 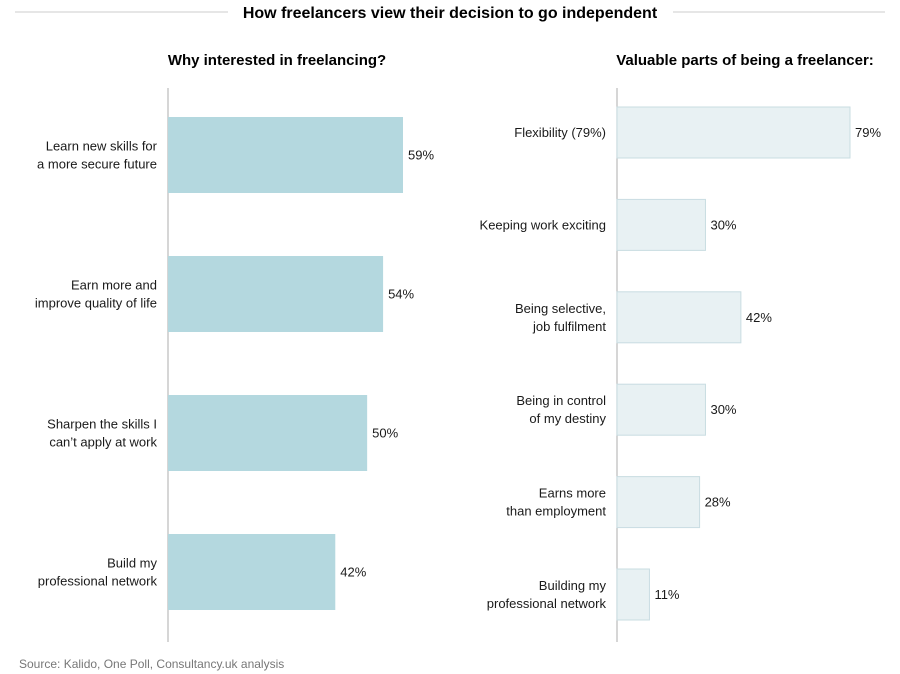 I want to click on right-category-label-6-line-1: Building my, so click(x=573, y=585).